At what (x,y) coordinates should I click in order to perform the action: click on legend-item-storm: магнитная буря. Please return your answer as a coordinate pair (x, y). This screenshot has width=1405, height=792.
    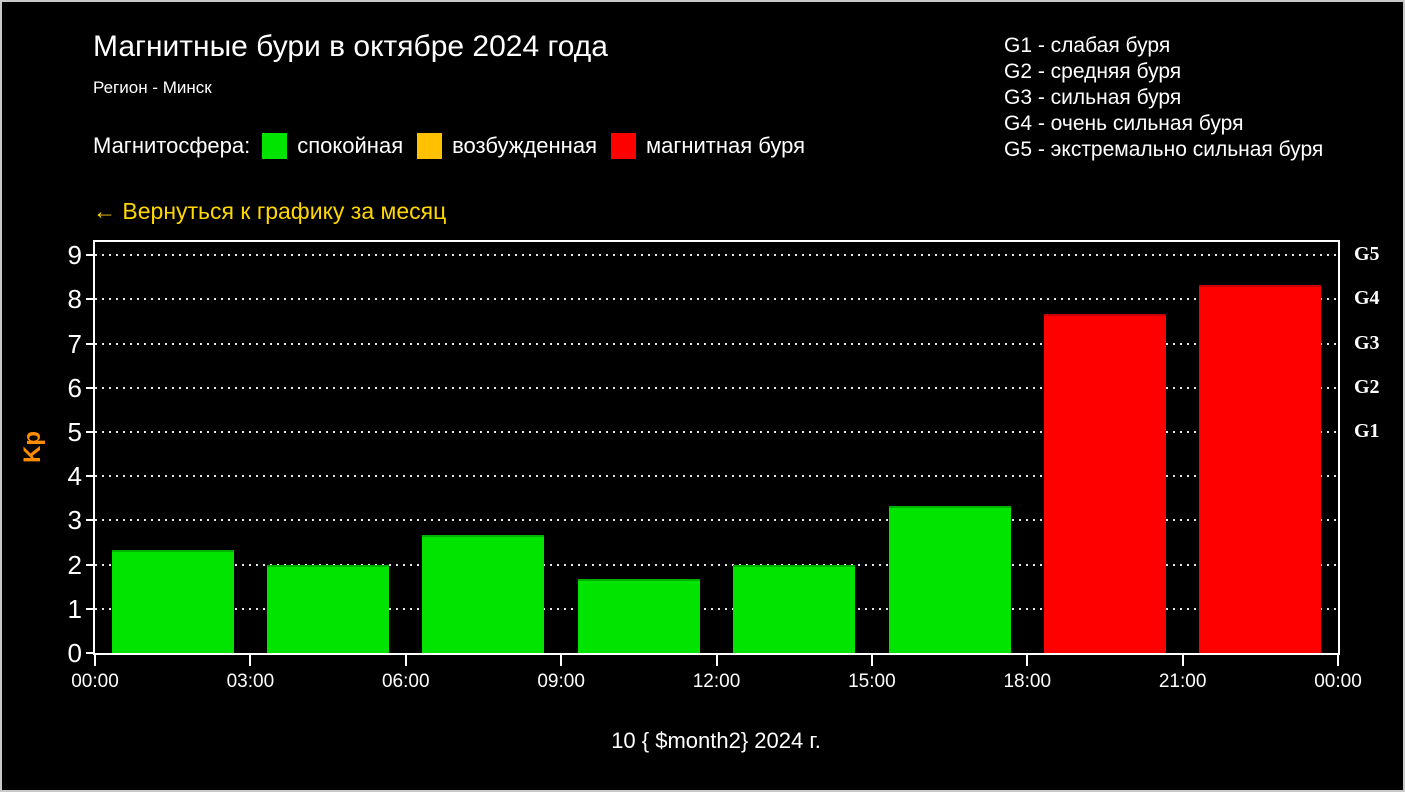
    Looking at the image, I should click on (708, 146).